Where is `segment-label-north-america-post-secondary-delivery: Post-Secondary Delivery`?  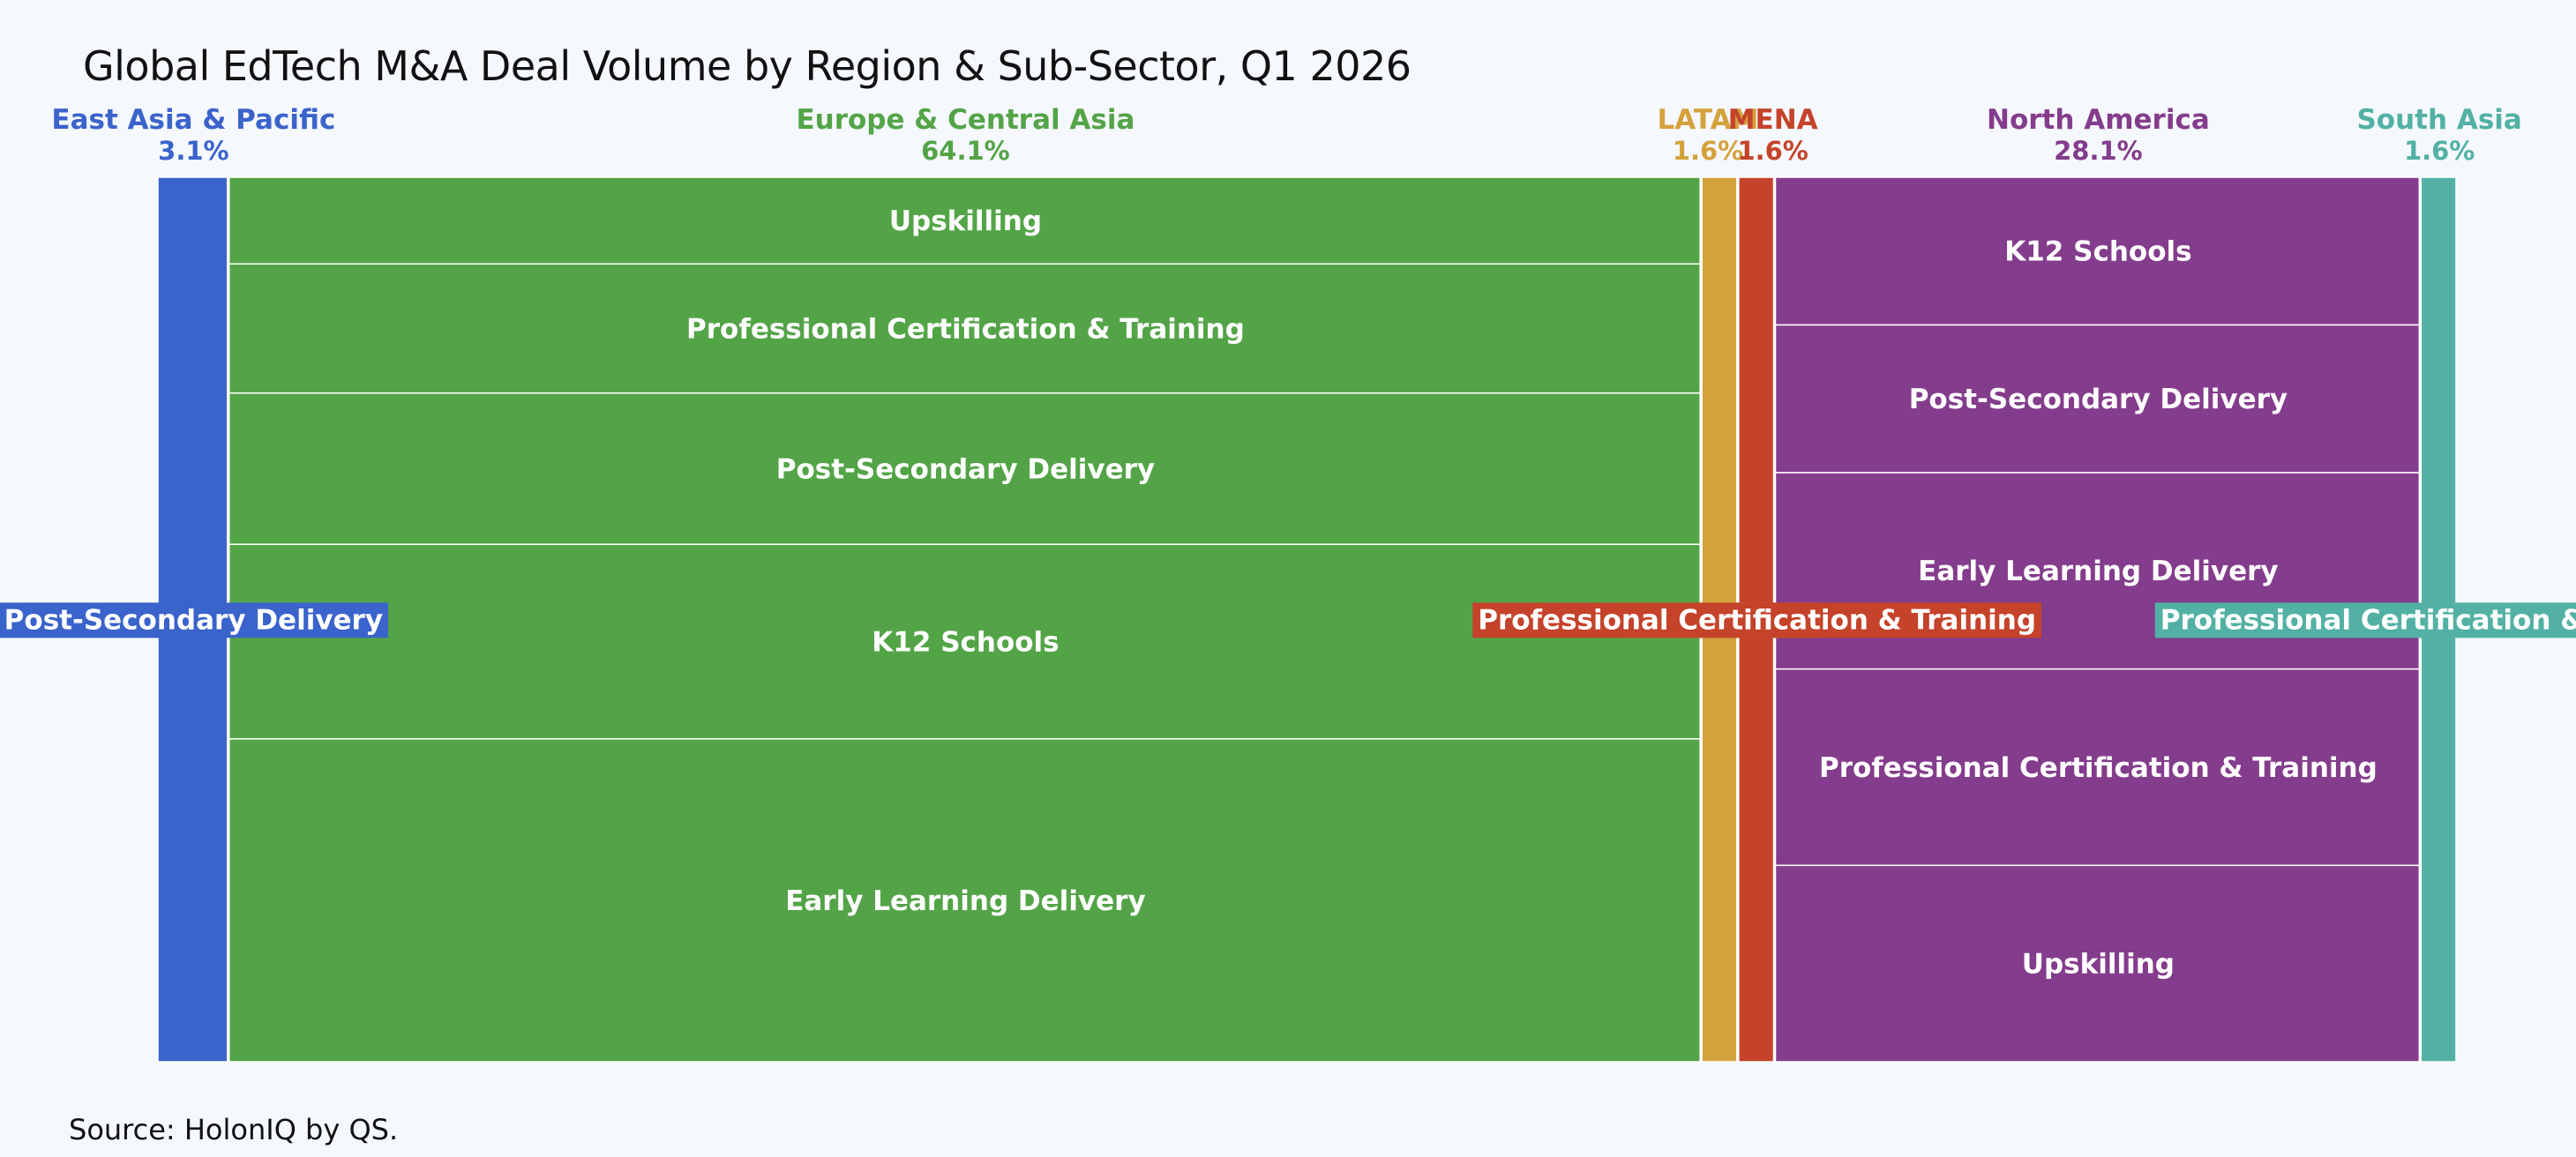 segment-label-north-america-post-secondary-delivery: Post-Secondary Delivery is located at coordinates (2098, 399).